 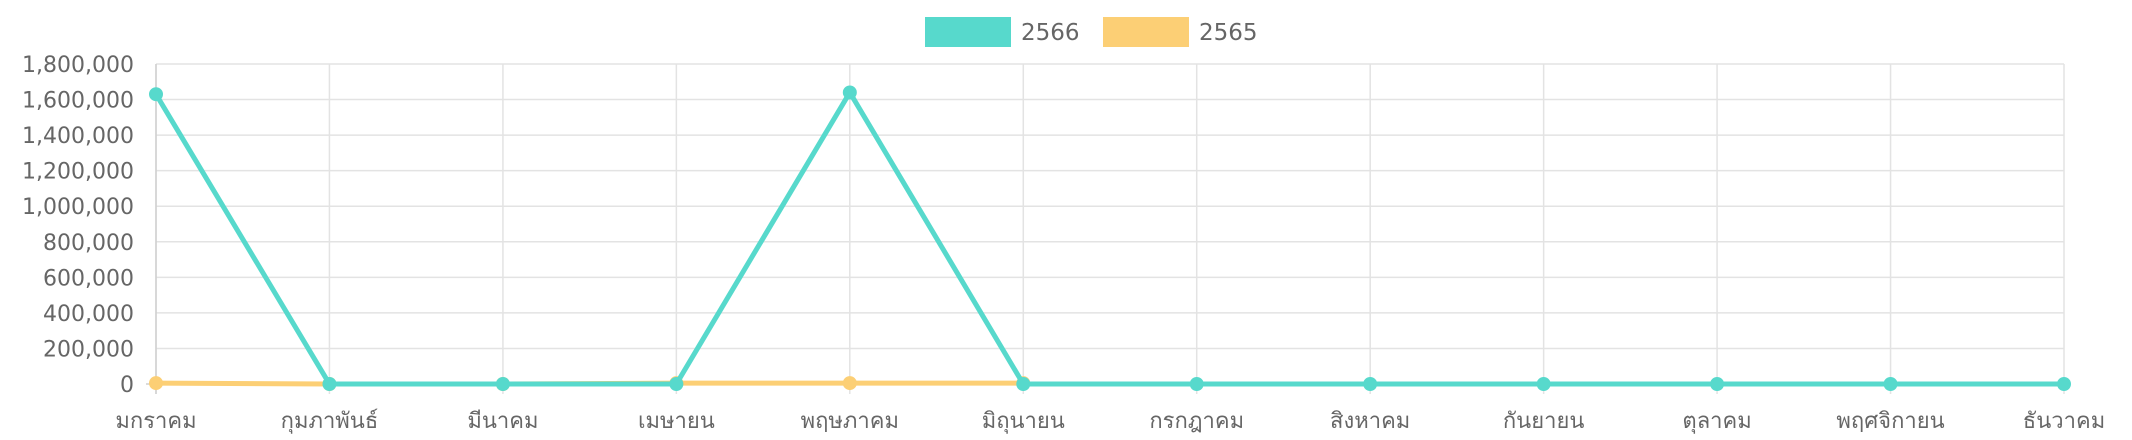 What do you see at coordinates (676, 421) in the screenshot?
I see `x-tick-label: เมษายน` at bounding box center [676, 421].